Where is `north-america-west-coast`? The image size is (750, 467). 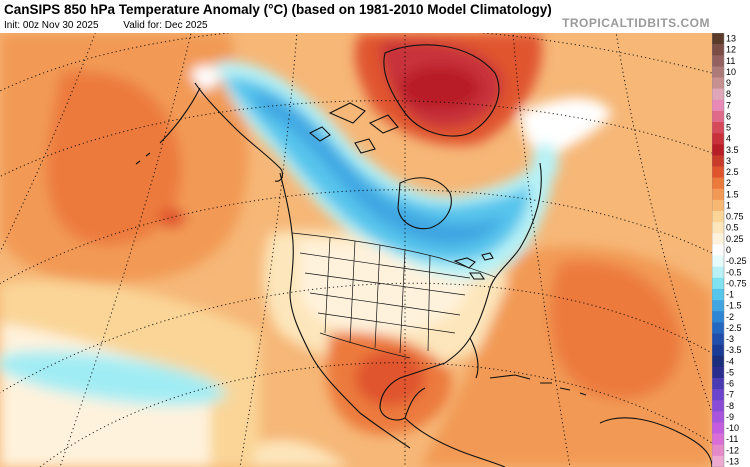
north-america-west-coast is located at coordinates (345, 310).